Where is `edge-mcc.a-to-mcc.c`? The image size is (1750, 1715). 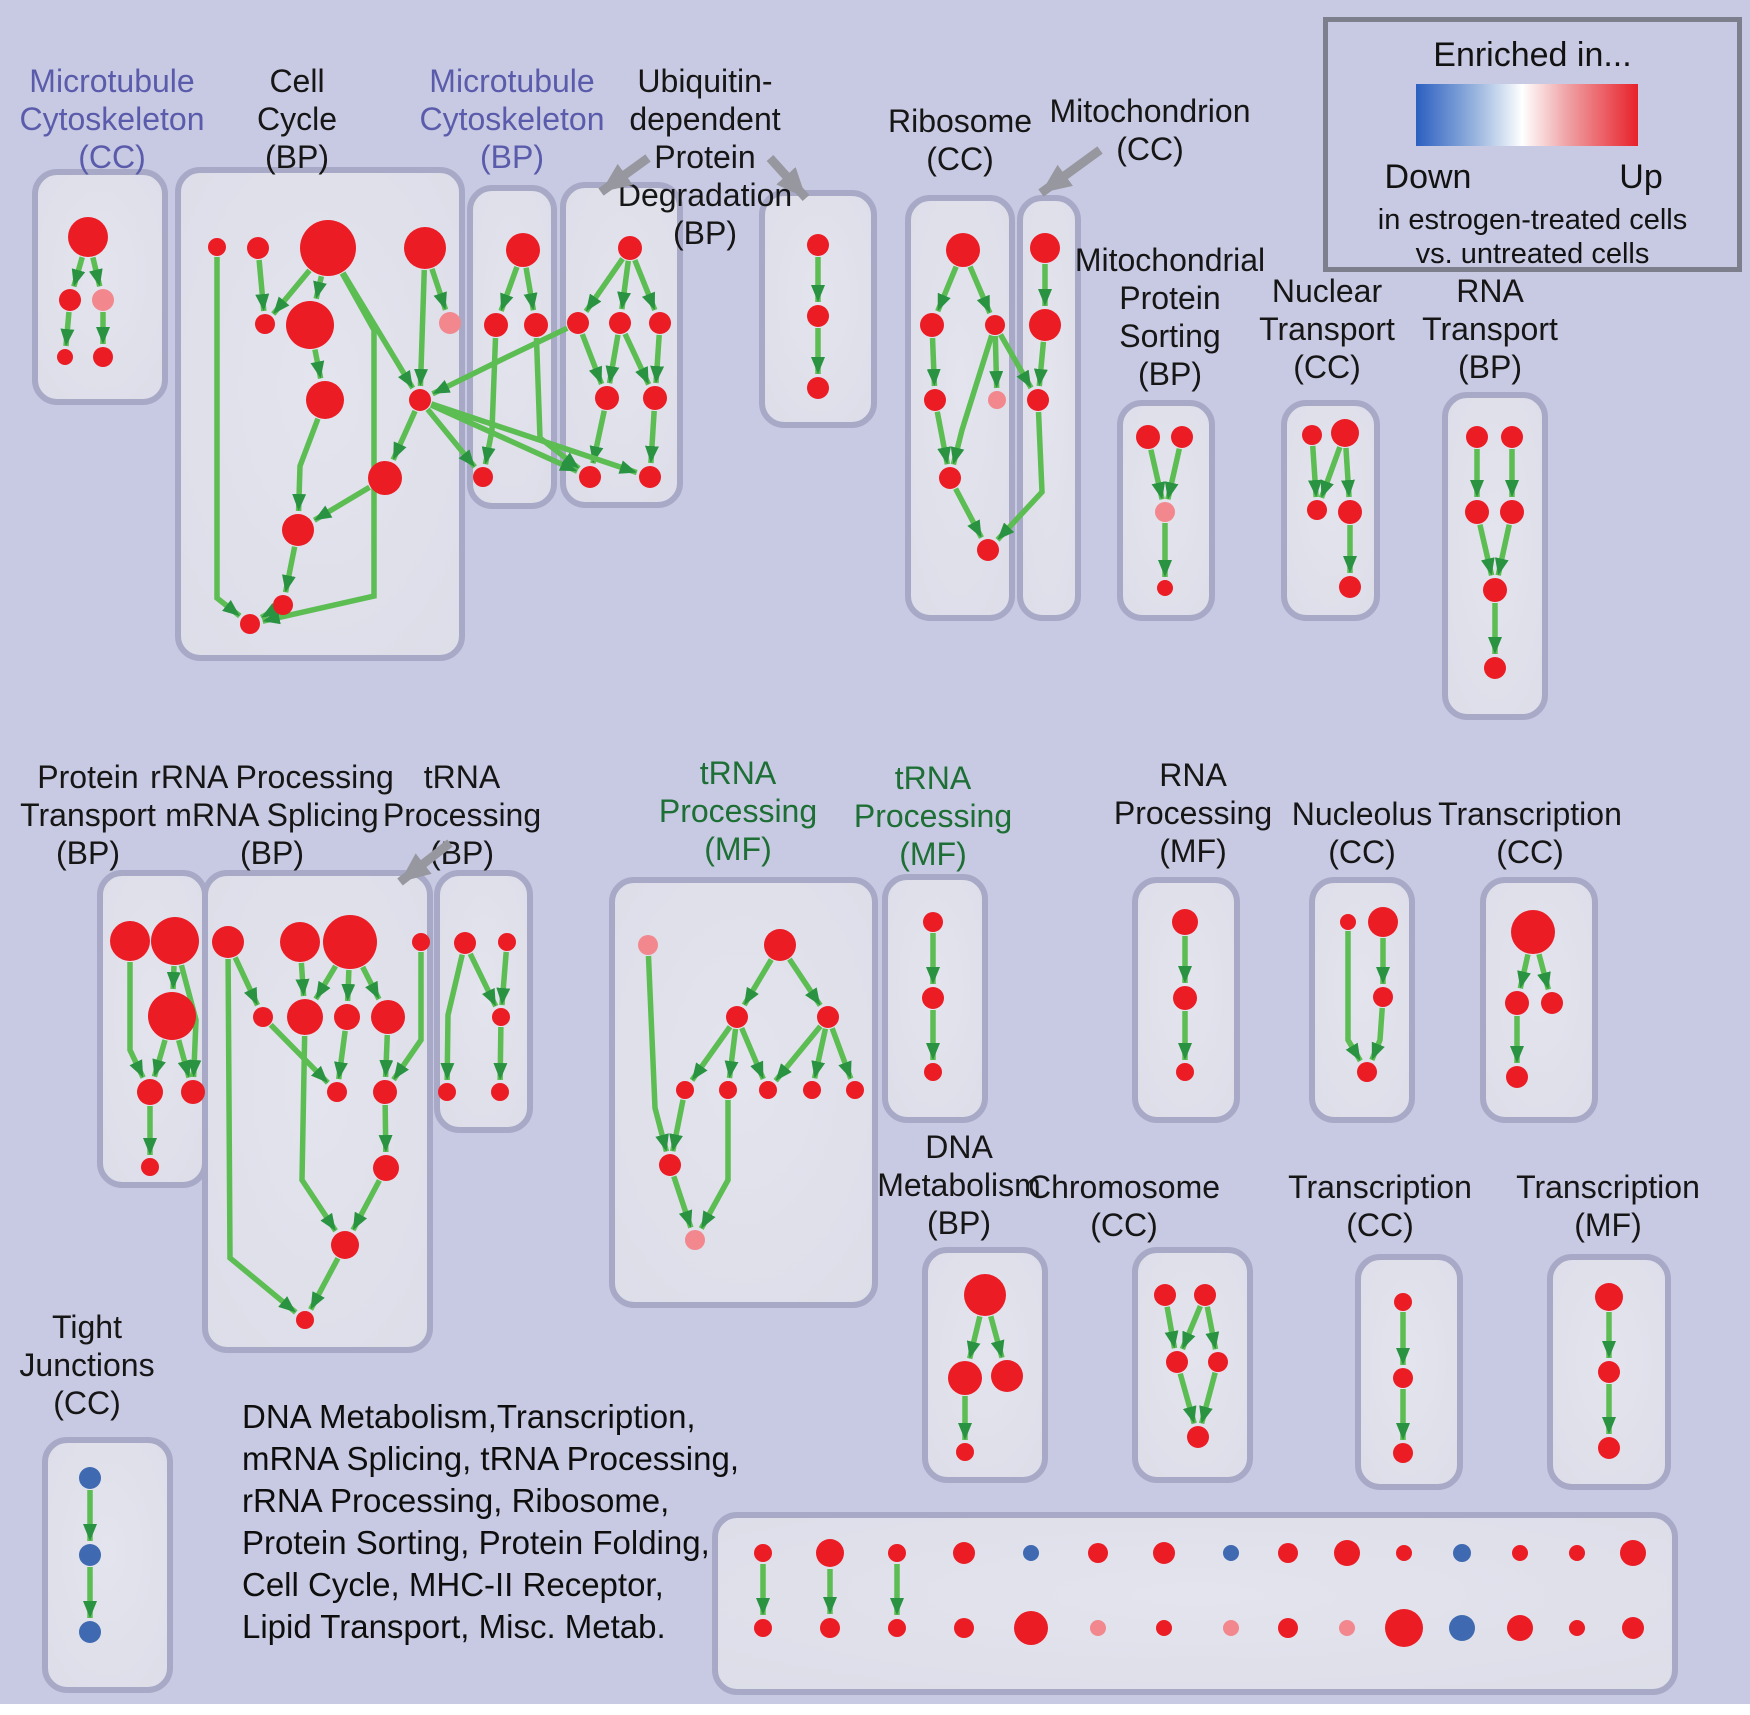
edge-mcc.a-to-mcc.c is located at coordinates (96, 272).